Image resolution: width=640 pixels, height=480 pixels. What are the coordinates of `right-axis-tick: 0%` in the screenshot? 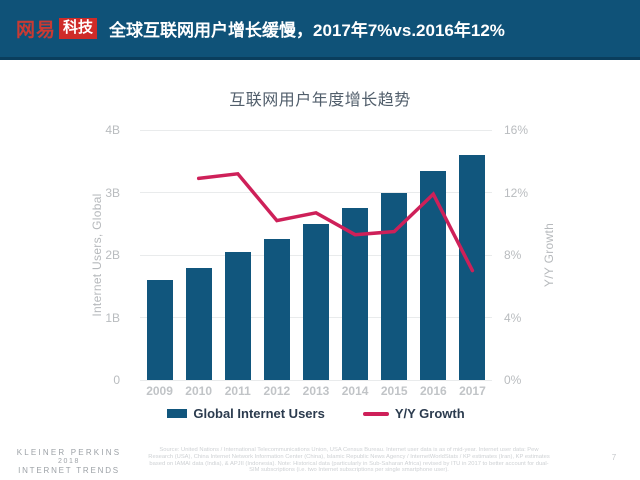 It's located at (513, 380).